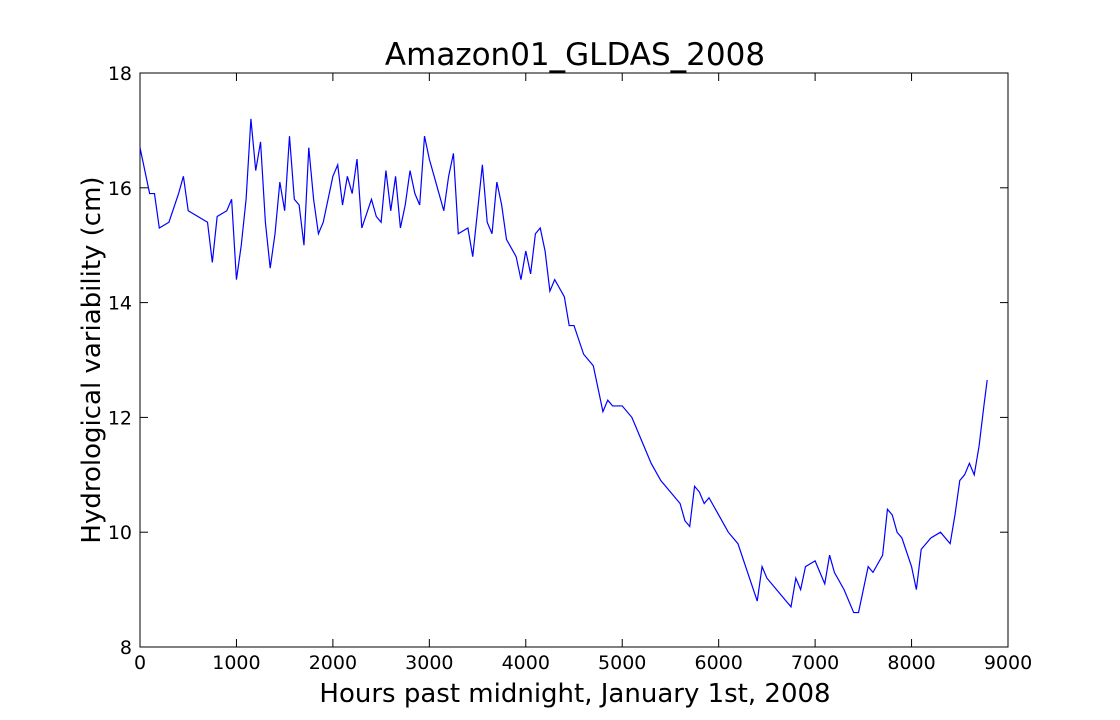  I want to click on x-tick-label: 6000, so click(718, 663).